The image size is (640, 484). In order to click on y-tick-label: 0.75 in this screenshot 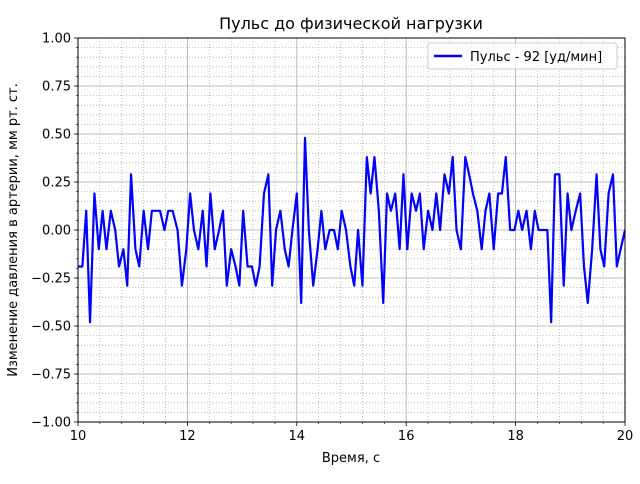, I will do `click(56, 87)`.